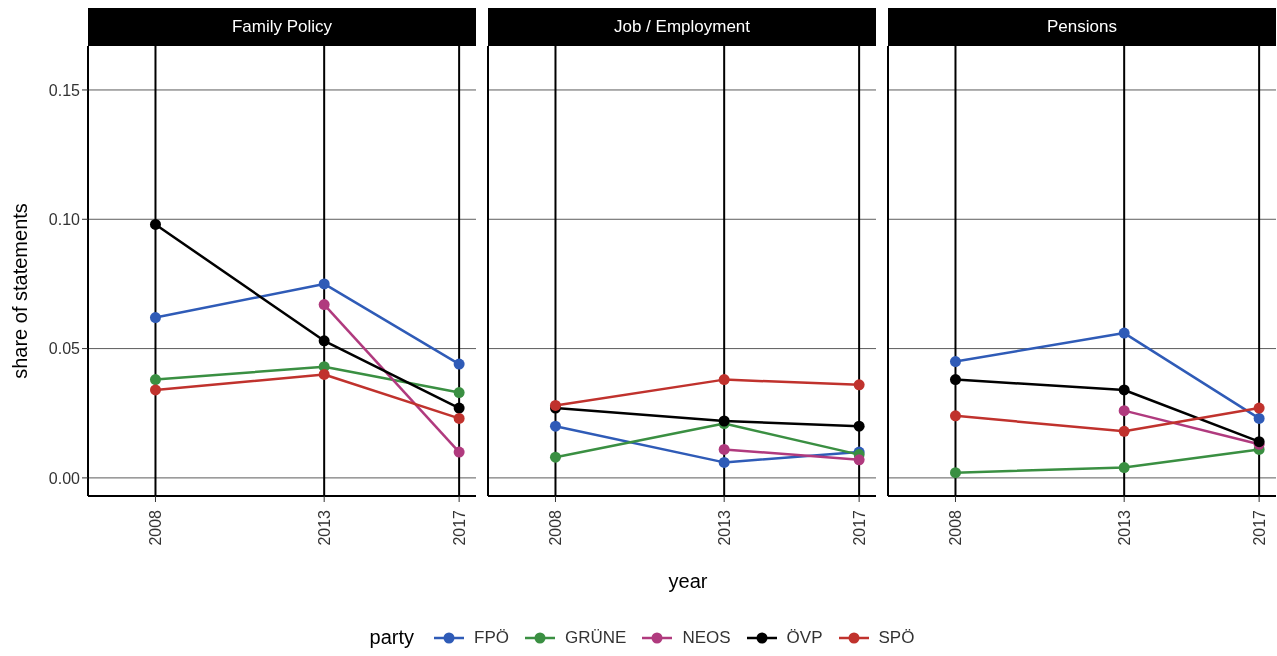 The width and height of the screenshot is (1277, 656). I want to click on legend-label: GRÜNE, so click(596, 637).